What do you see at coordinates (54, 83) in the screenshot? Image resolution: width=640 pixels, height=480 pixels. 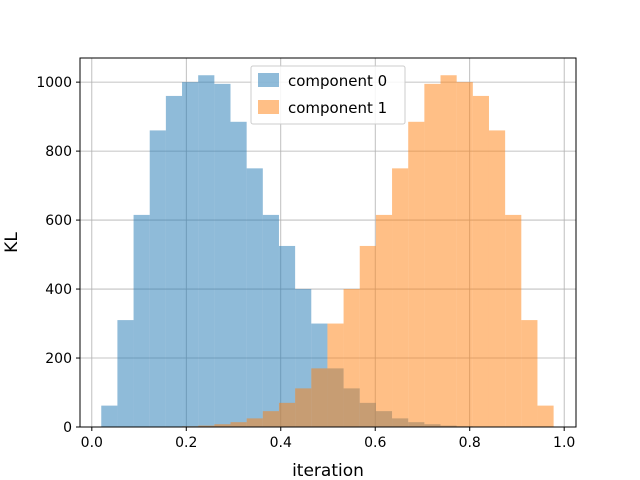 I see `y-tick-label: 1000` at bounding box center [54, 83].